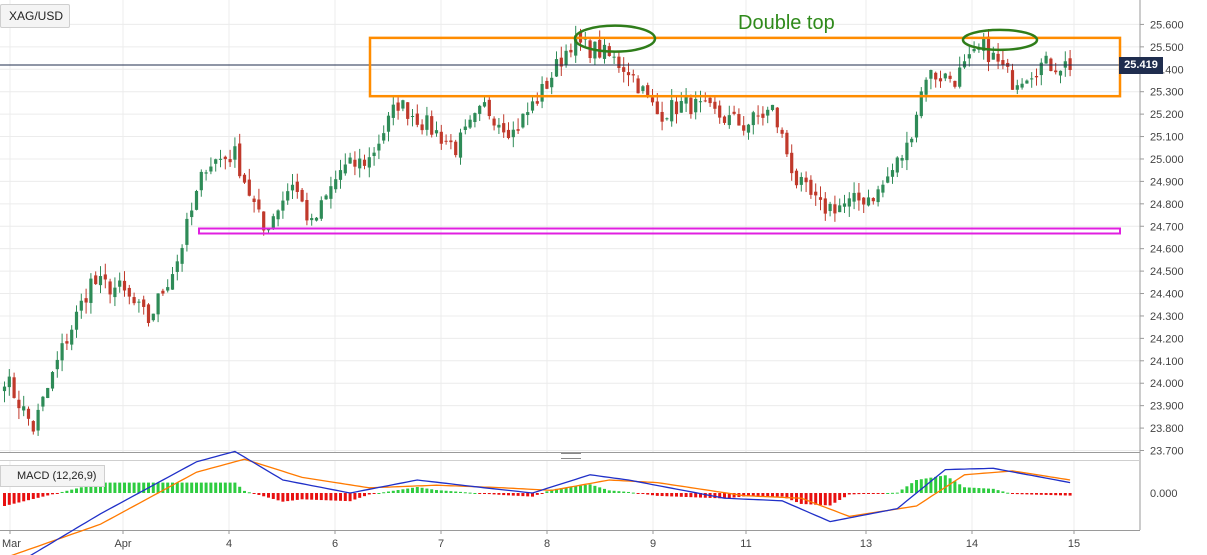 The image size is (1207, 555). Describe the element at coordinates (11, 544) in the screenshot. I see `x-tick-label: Mar` at that location.